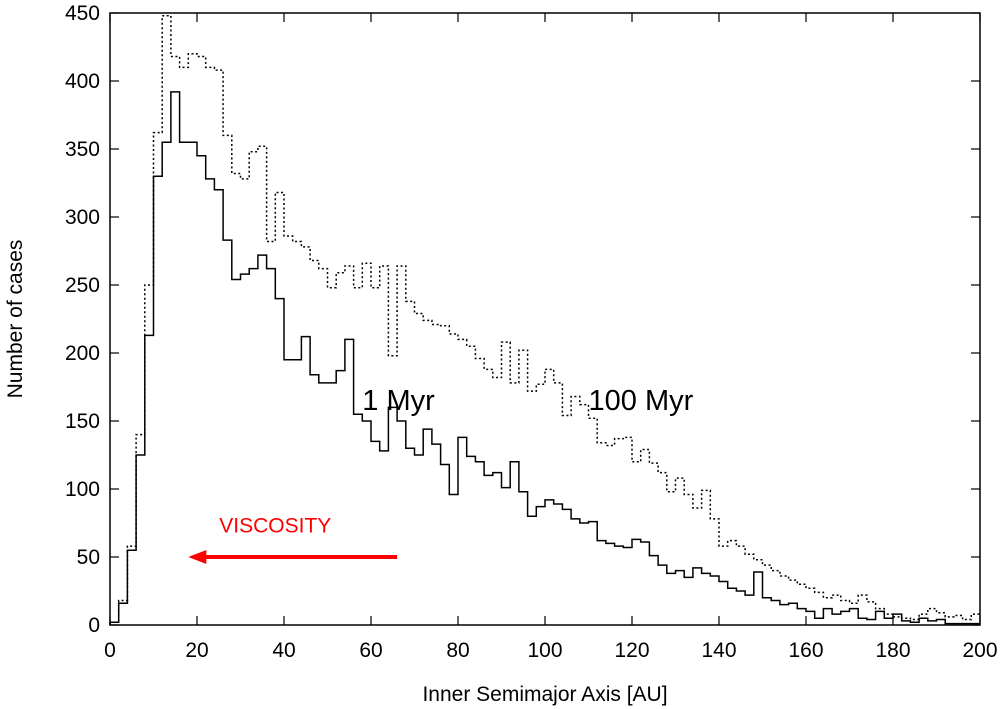 This screenshot has height=709, width=1004. I want to click on y-tick-label-450: 450, so click(82, 13).